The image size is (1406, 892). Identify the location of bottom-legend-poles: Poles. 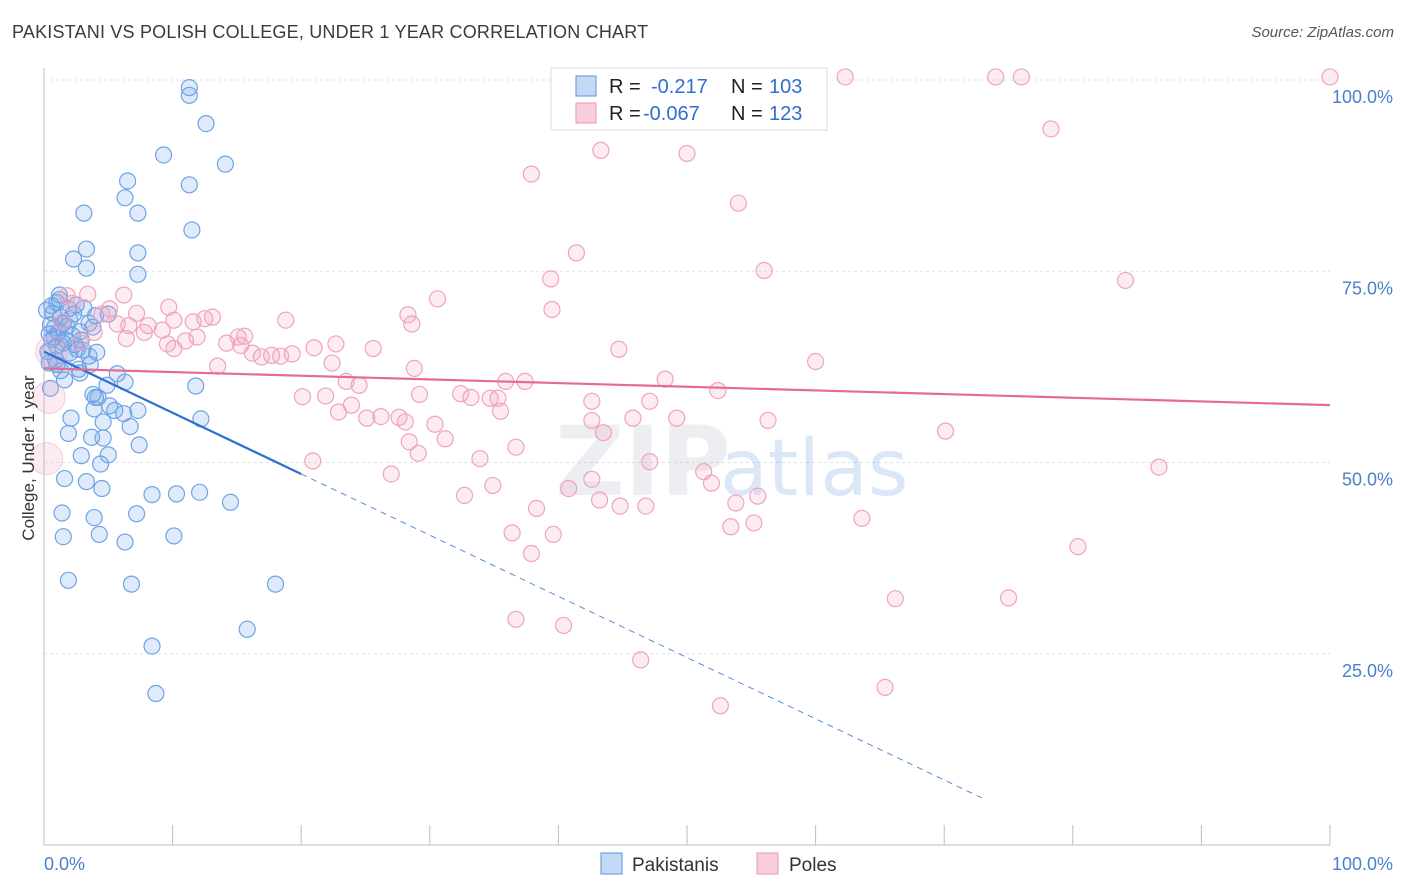
(813, 865).